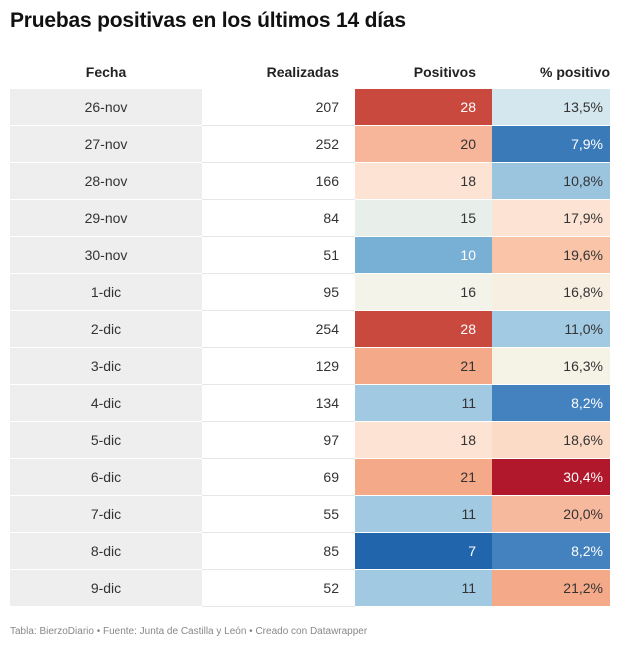  I want to click on cell-pct-positivo: 19,6%, so click(551, 255).